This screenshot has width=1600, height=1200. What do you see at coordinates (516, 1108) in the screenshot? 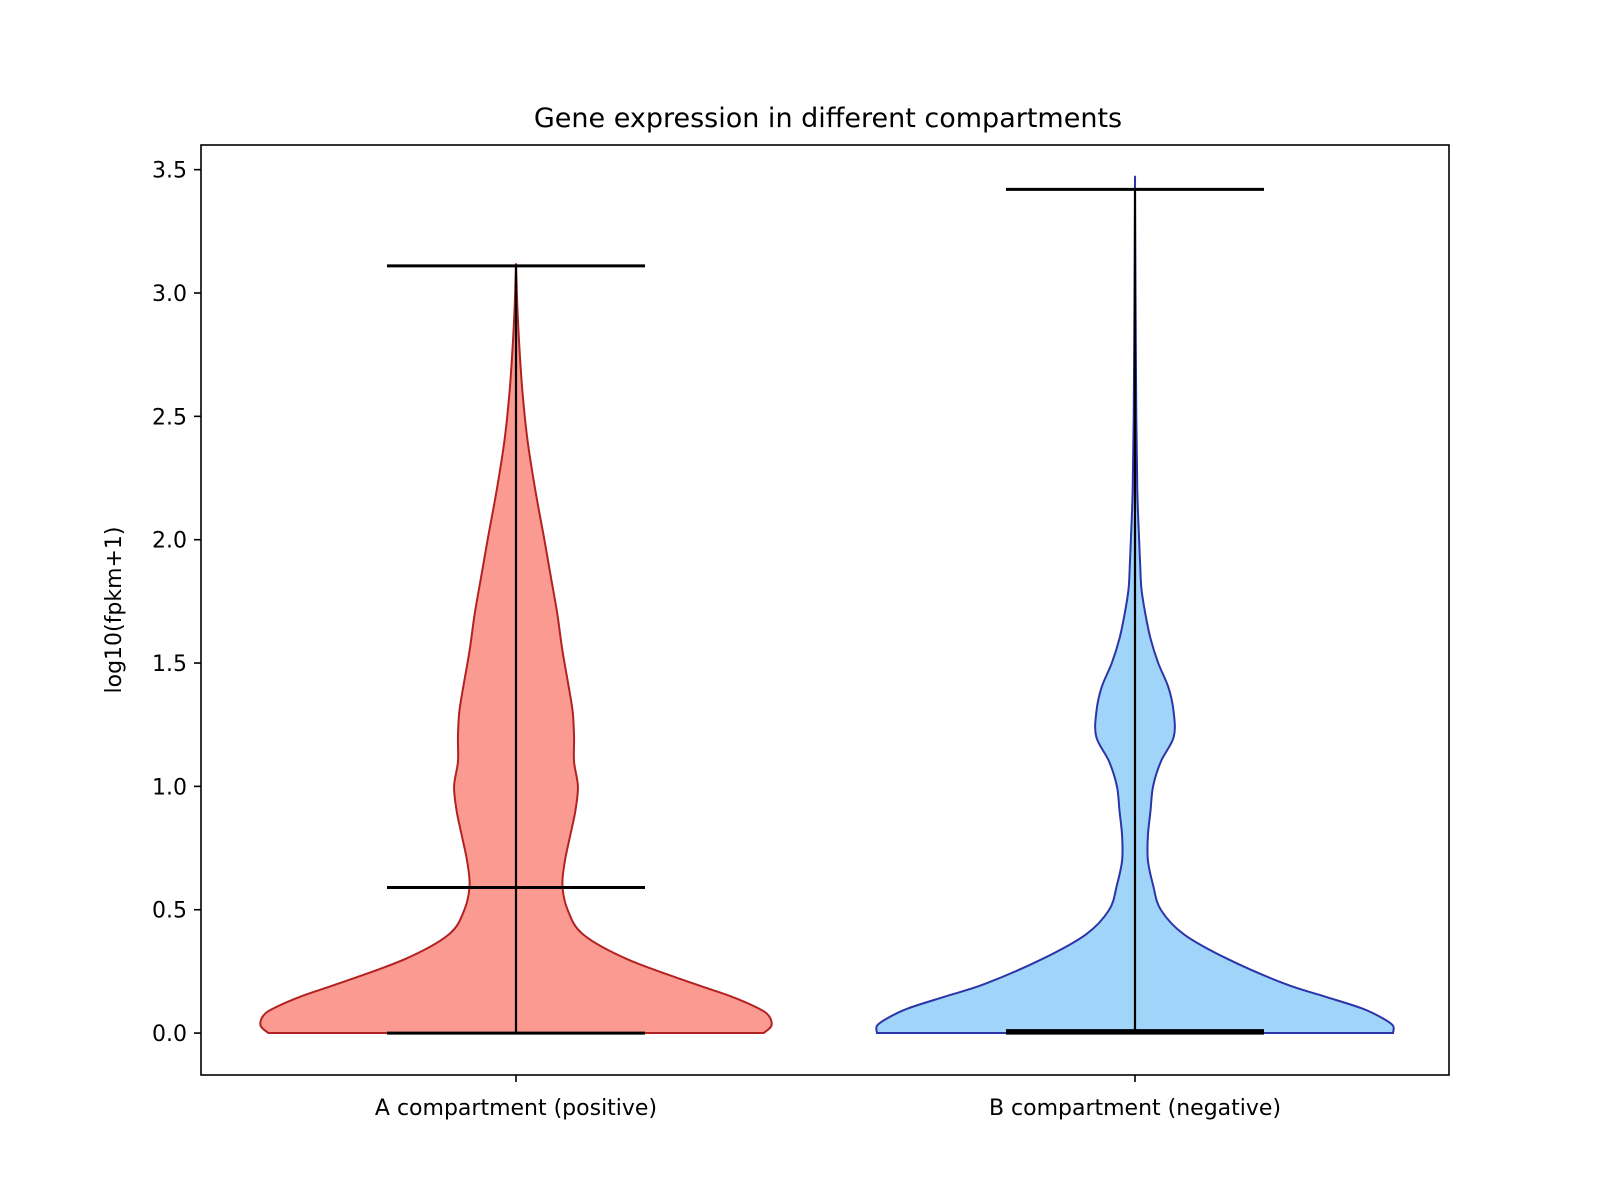
I see `x-tick-label: A compartment (positive)` at bounding box center [516, 1108].